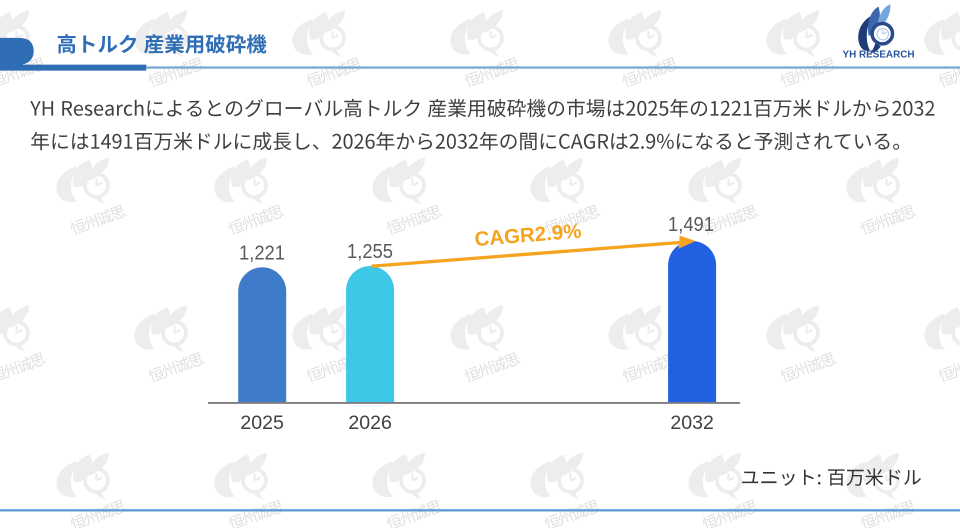  Describe the element at coordinates (262, 423) in the screenshot. I see `svg-text: 2025` at that location.